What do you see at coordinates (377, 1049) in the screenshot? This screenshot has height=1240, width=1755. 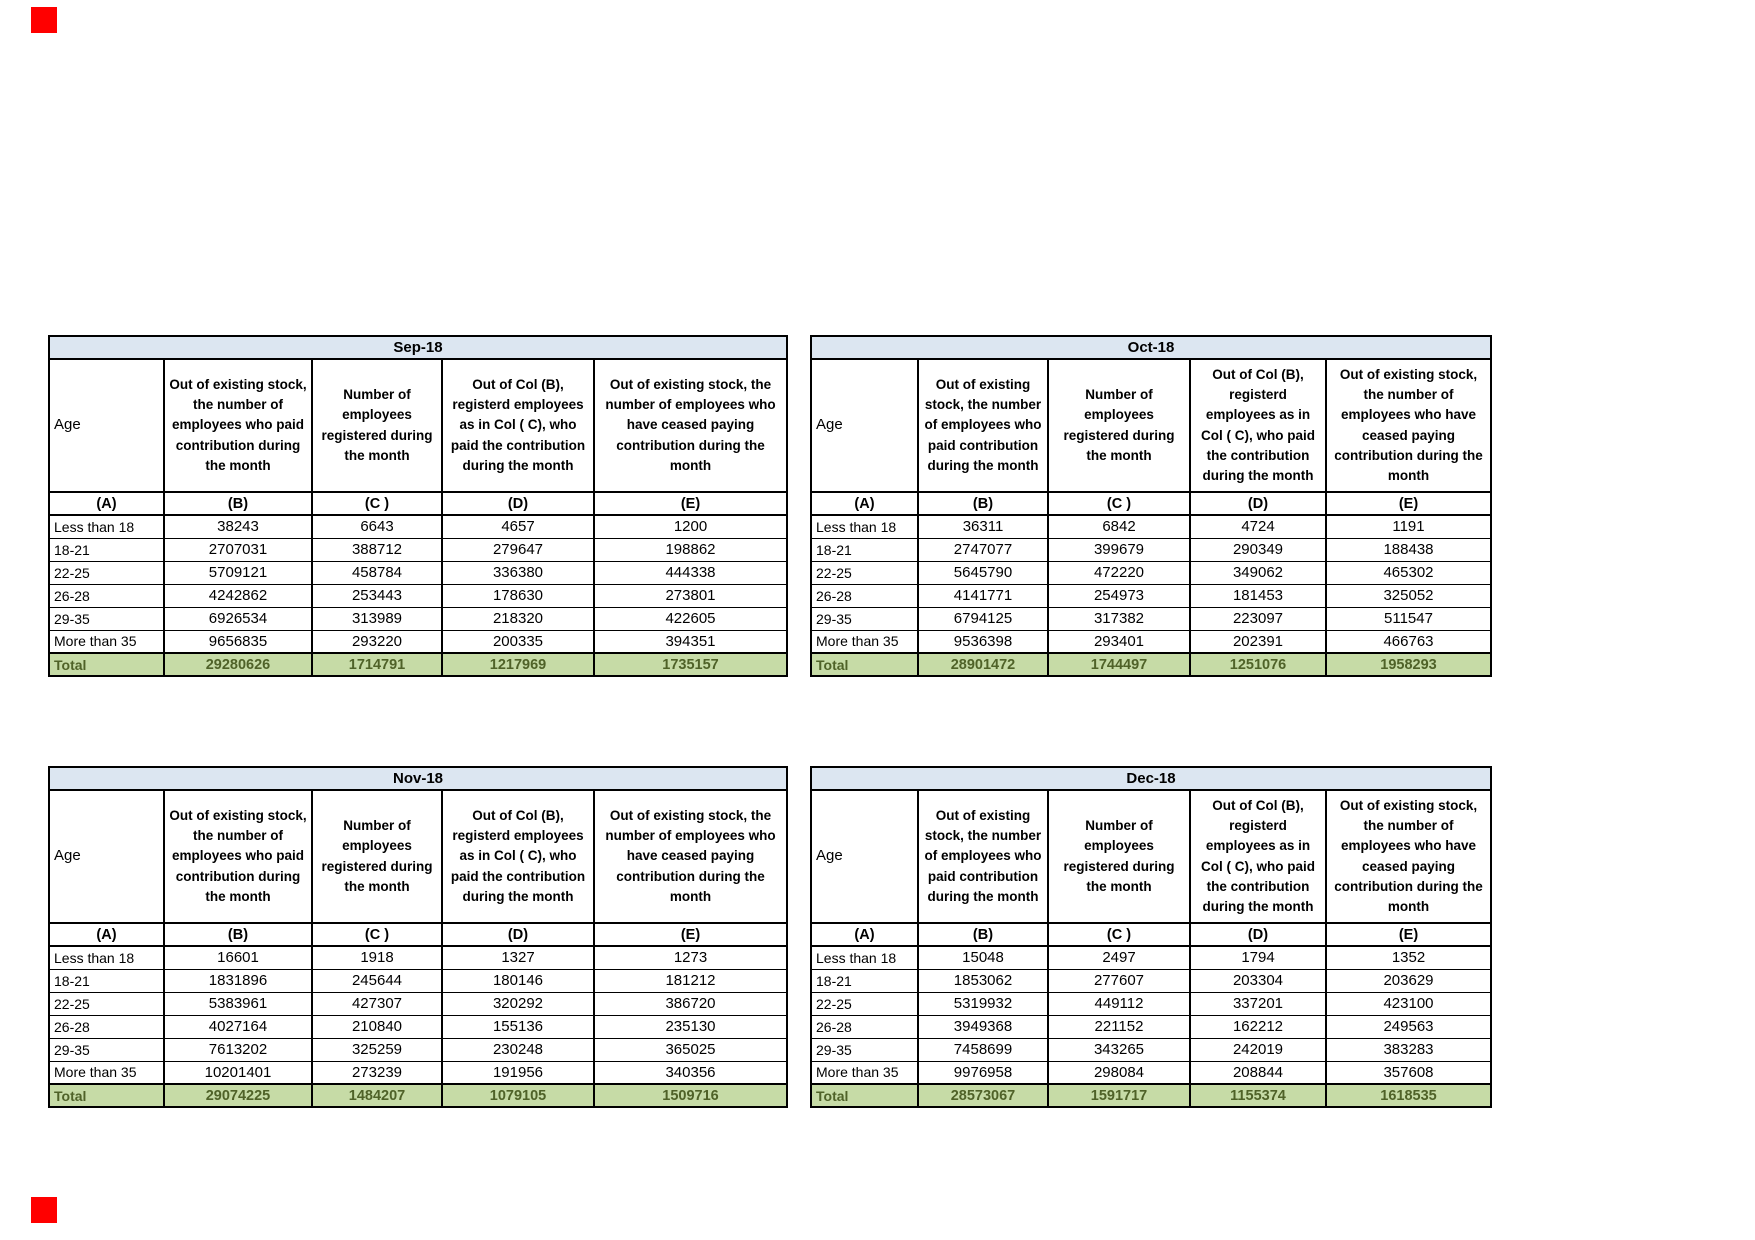 I see `value-cell: 325259` at bounding box center [377, 1049].